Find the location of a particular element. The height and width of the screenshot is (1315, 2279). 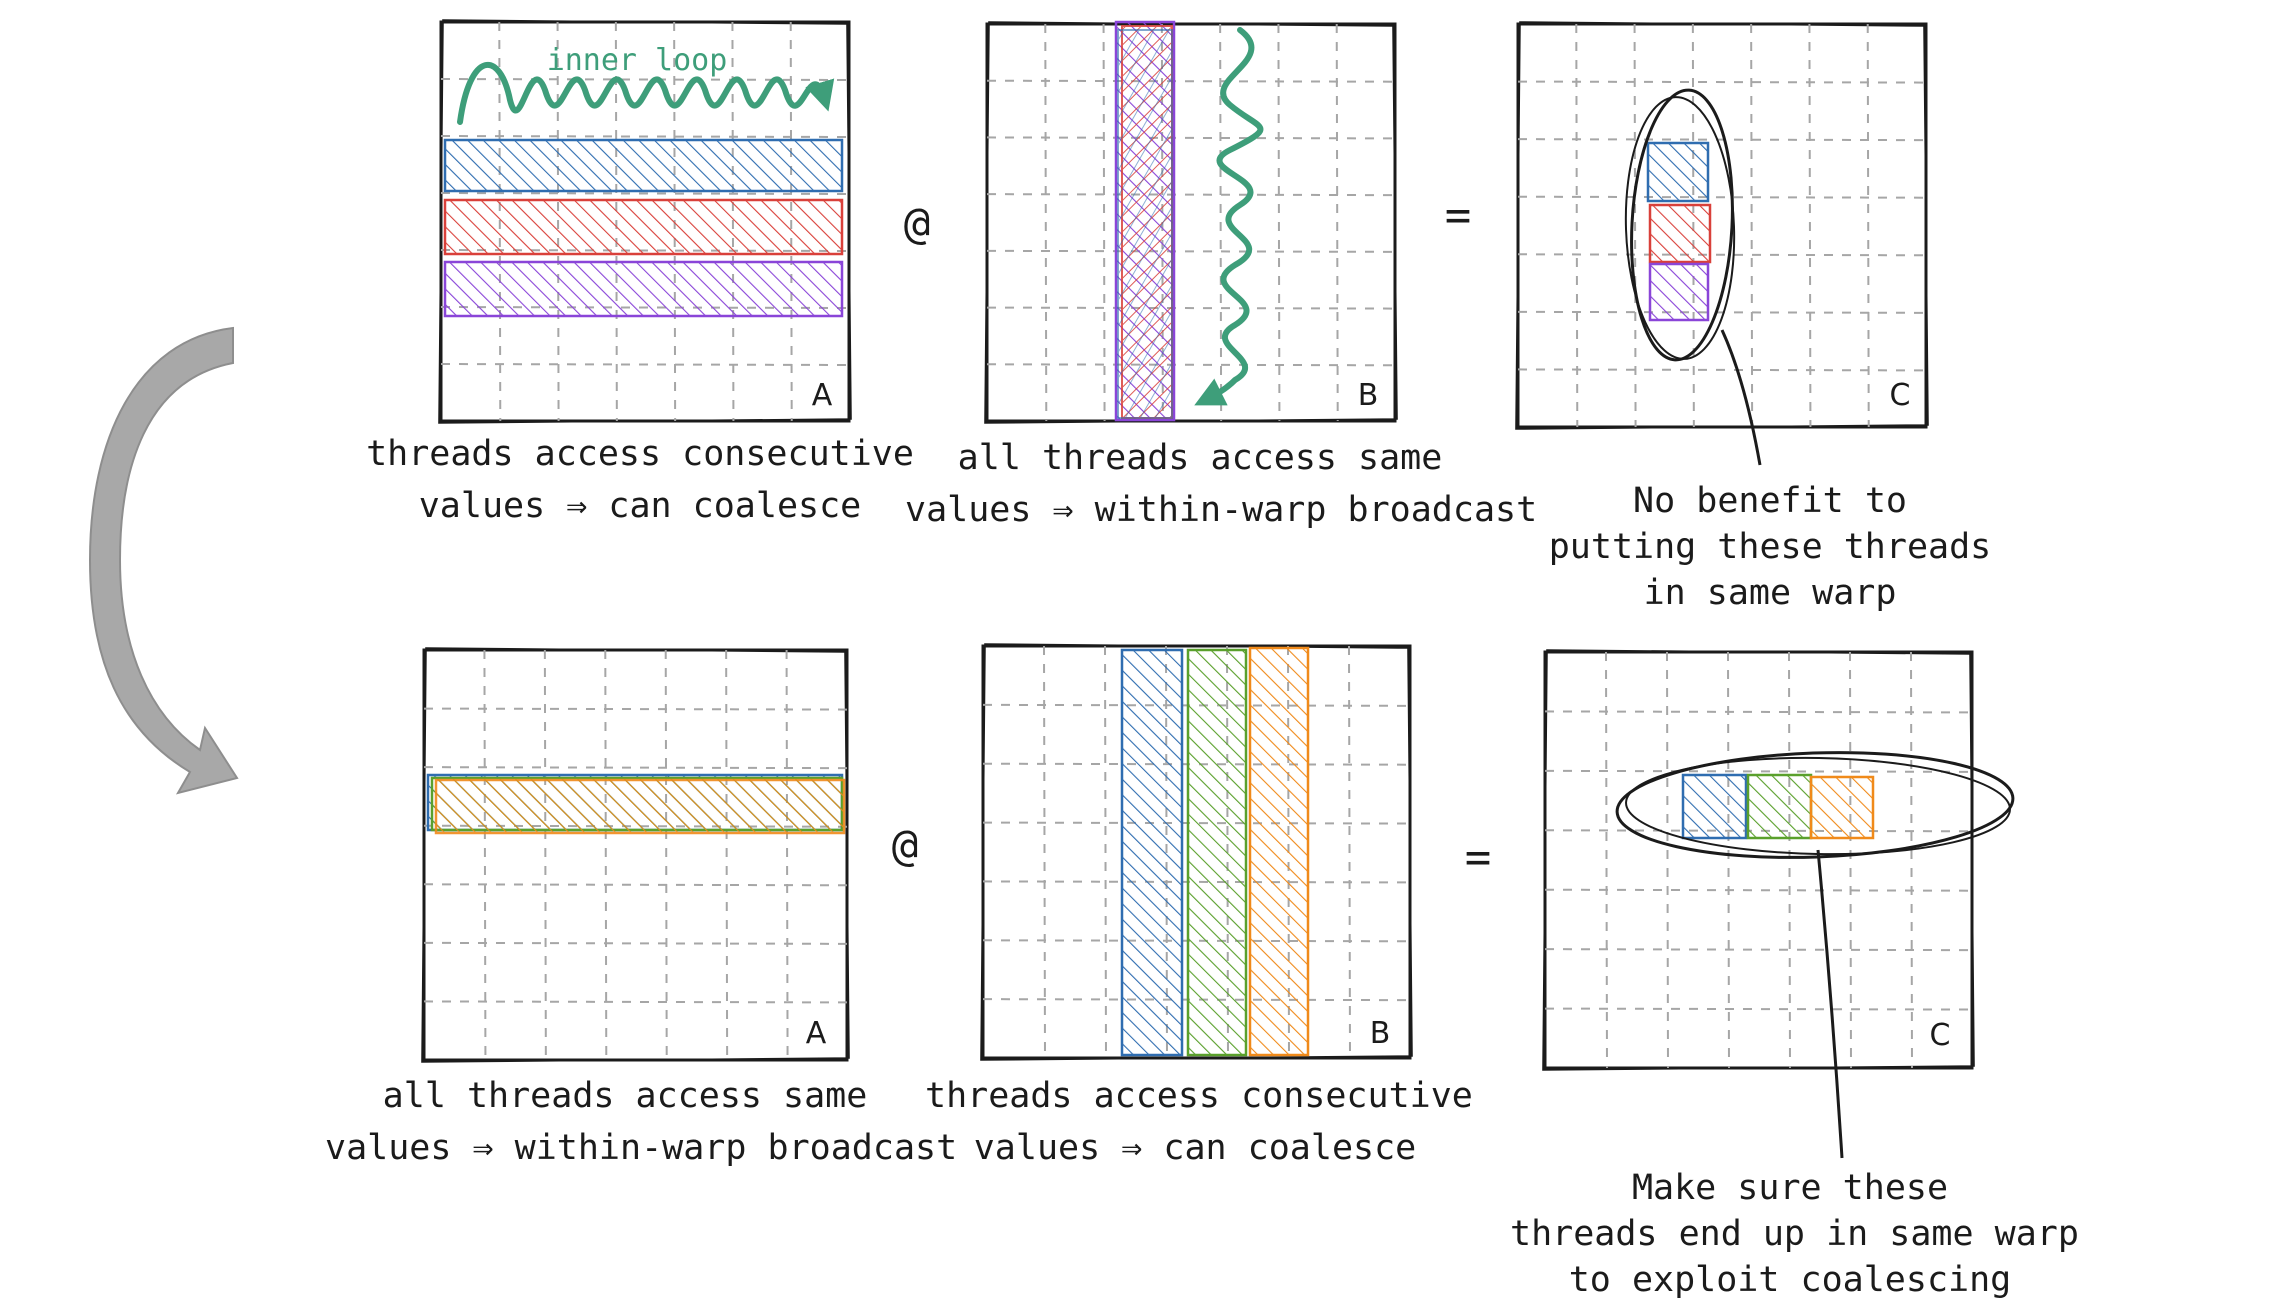

top-b-loop-arrow-icon is located at coordinates (1229, 216).